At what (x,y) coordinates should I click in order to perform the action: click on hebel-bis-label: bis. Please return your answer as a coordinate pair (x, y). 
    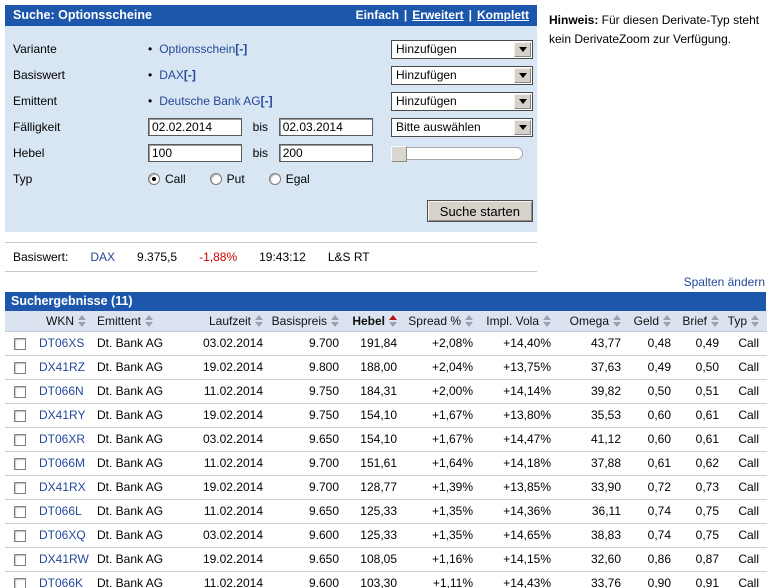
    Looking at the image, I should click on (260, 153).